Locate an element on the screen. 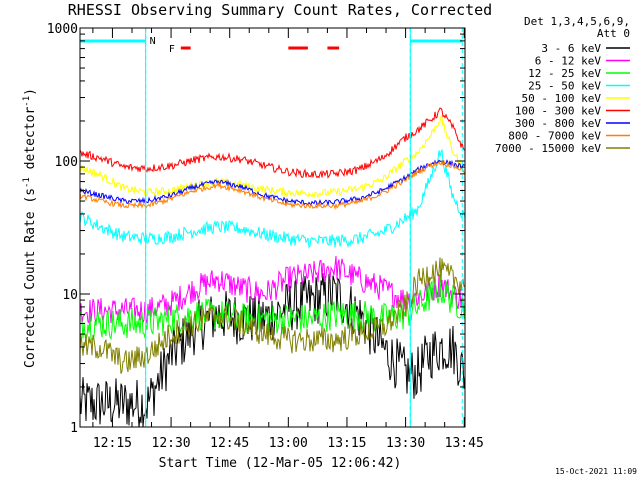 Image resolution: width=640 pixels, height=480 pixels. legend-label-9: 7000 - 15000 keV is located at coordinates (548, 148).